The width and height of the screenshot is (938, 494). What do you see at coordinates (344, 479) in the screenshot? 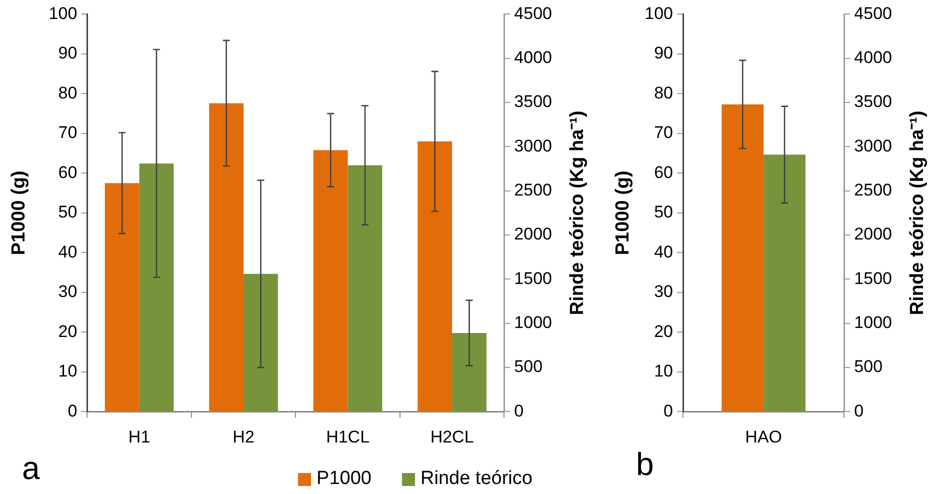
I see `legend-label: P1000` at bounding box center [344, 479].